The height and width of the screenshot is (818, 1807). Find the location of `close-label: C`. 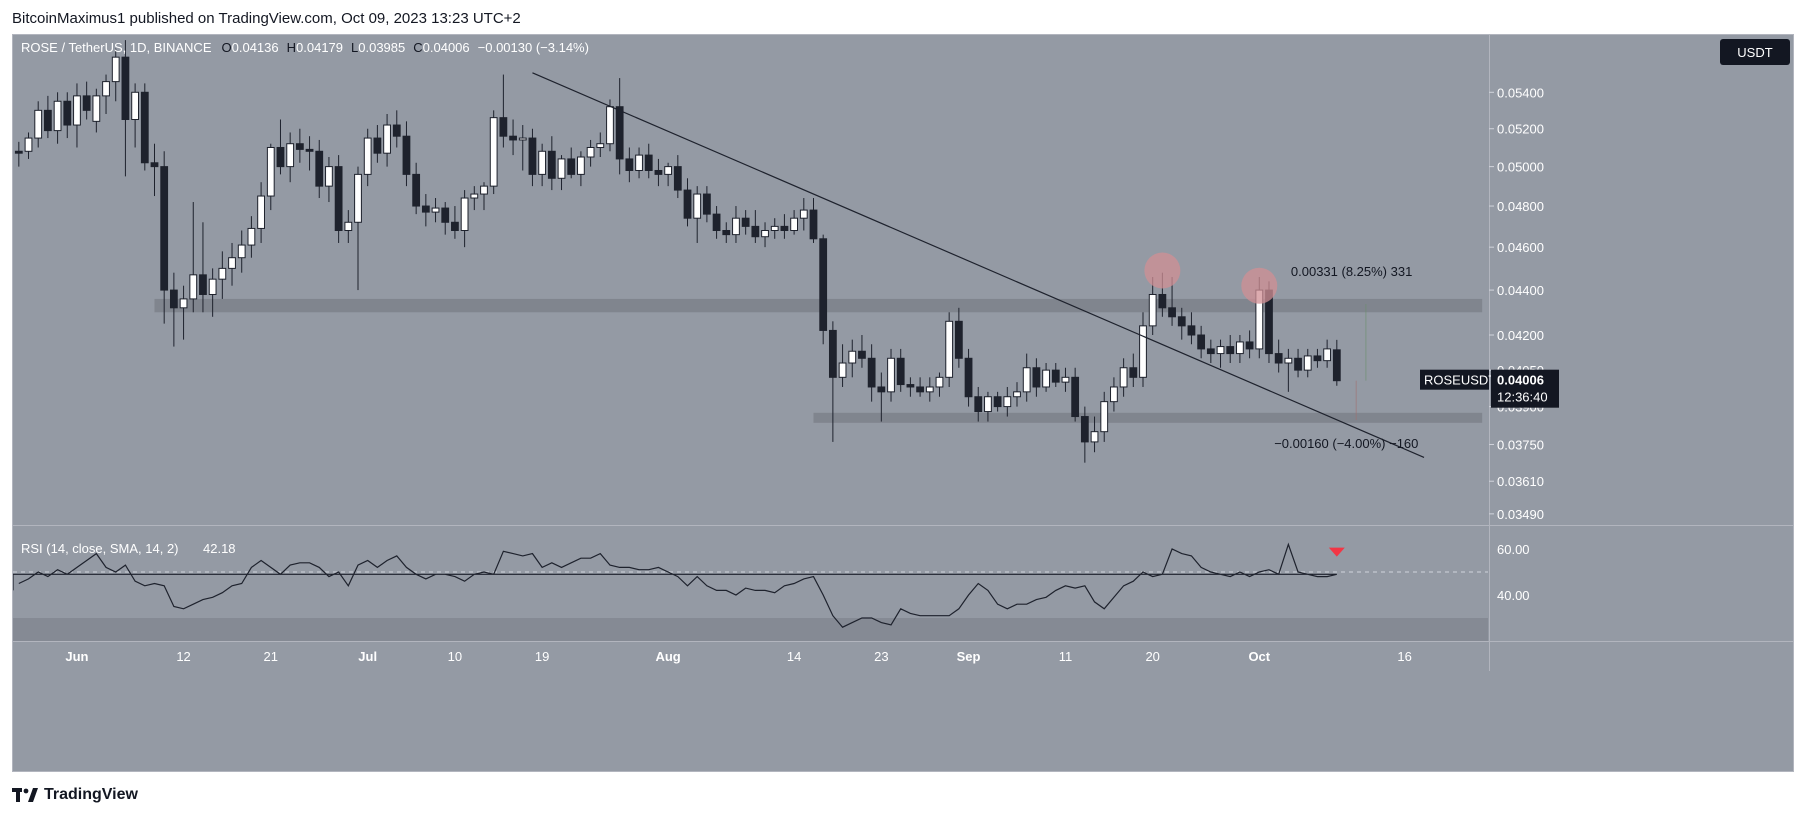

close-label: C is located at coordinates (417, 47).